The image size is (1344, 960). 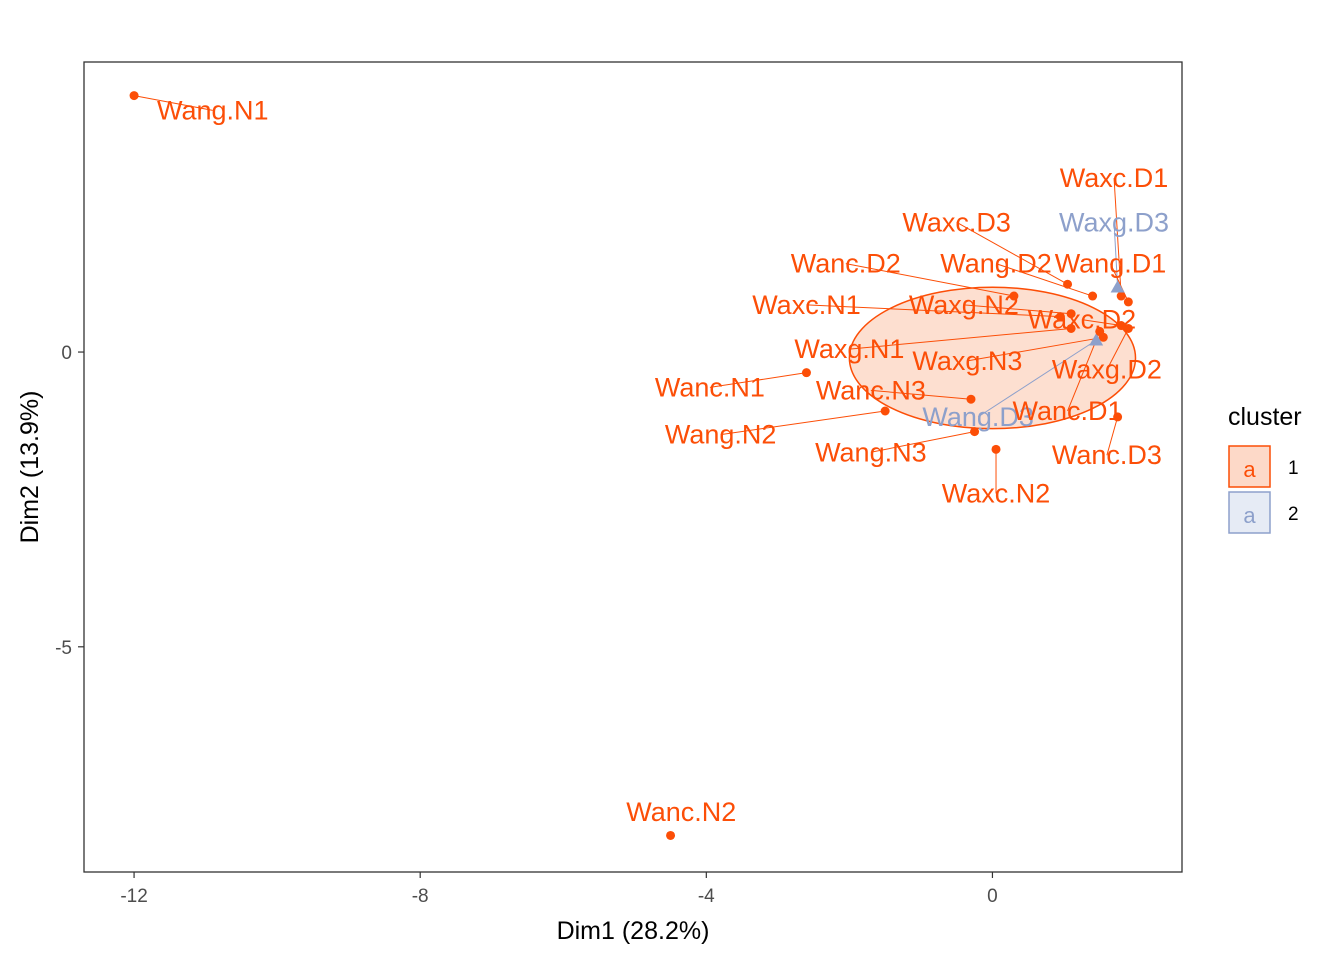 I want to click on legend-entry-2: a 2, so click(x=1263, y=512).